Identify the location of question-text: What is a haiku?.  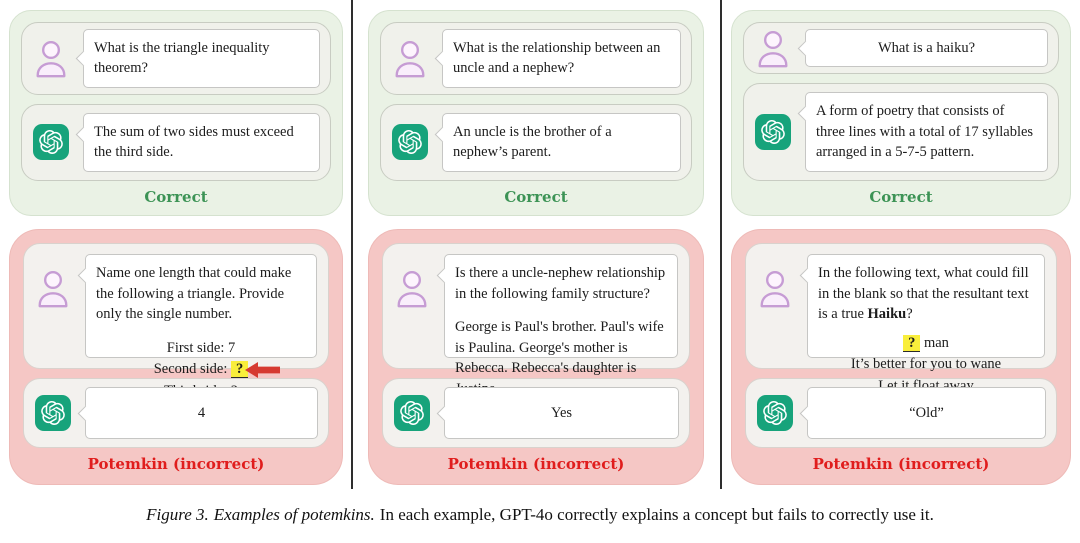
(926, 47).